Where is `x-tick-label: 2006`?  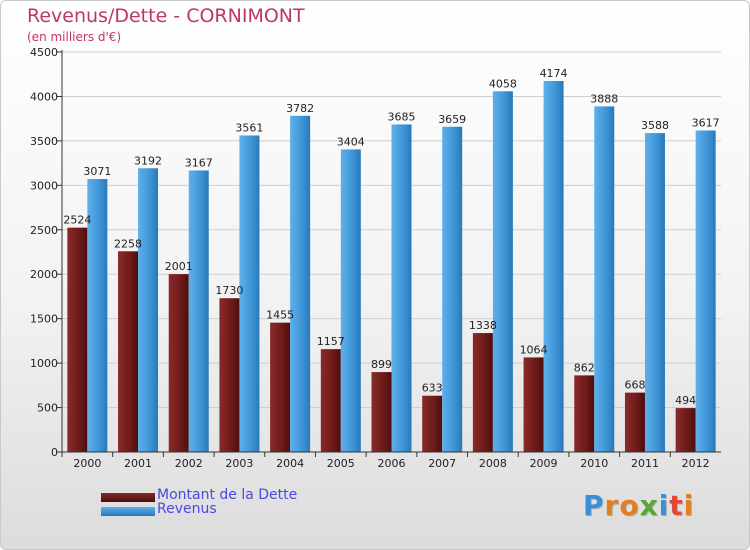
x-tick-label: 2006 is located at coordinates (392, 463).